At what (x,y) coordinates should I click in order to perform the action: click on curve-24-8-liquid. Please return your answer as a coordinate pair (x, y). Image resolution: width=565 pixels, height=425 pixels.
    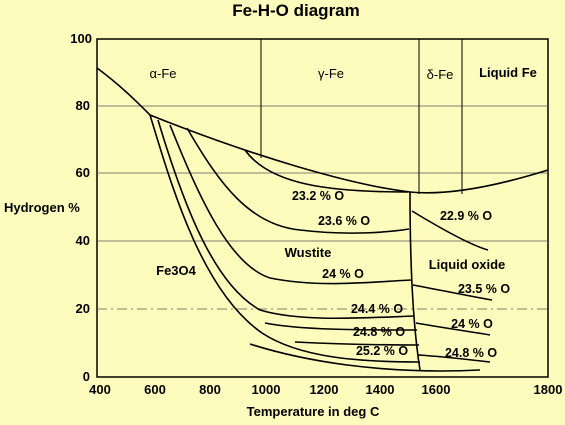
    Looking at the image, I should click on (454, 358).